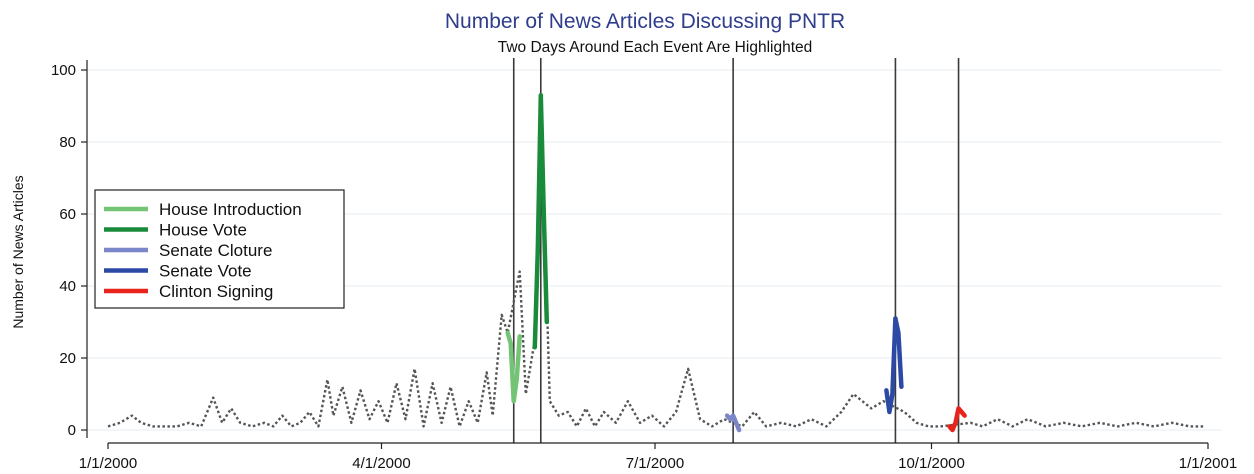 The height and width of the screenshot is (474, 1254). What do you see at coordinates (541, 221) in the screenshot?
I see `series-house-vote` at bounding box center [541, 221].